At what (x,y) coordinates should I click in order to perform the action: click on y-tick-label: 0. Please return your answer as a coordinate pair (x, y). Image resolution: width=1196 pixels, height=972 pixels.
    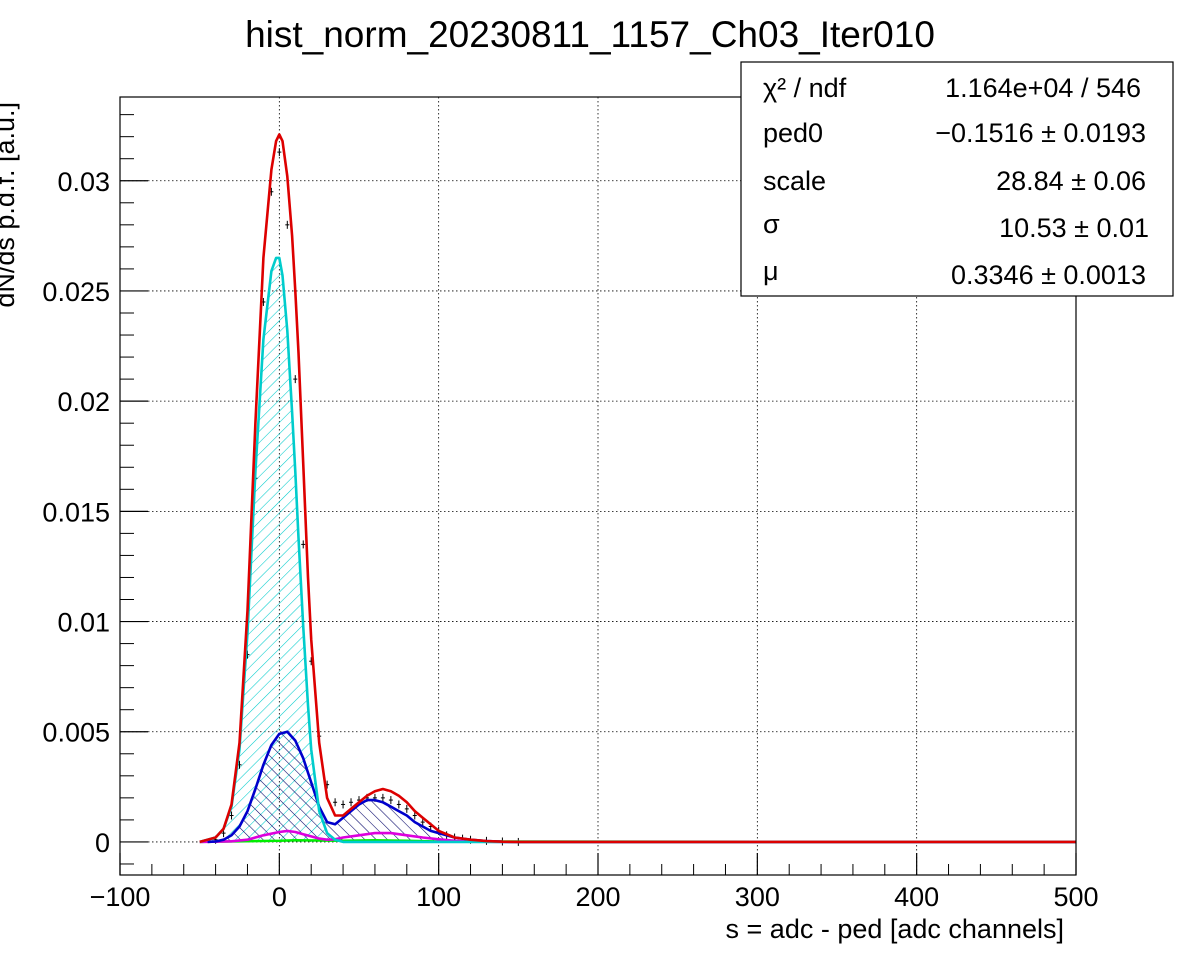
    Looking at the image, I should click on (102, 843).